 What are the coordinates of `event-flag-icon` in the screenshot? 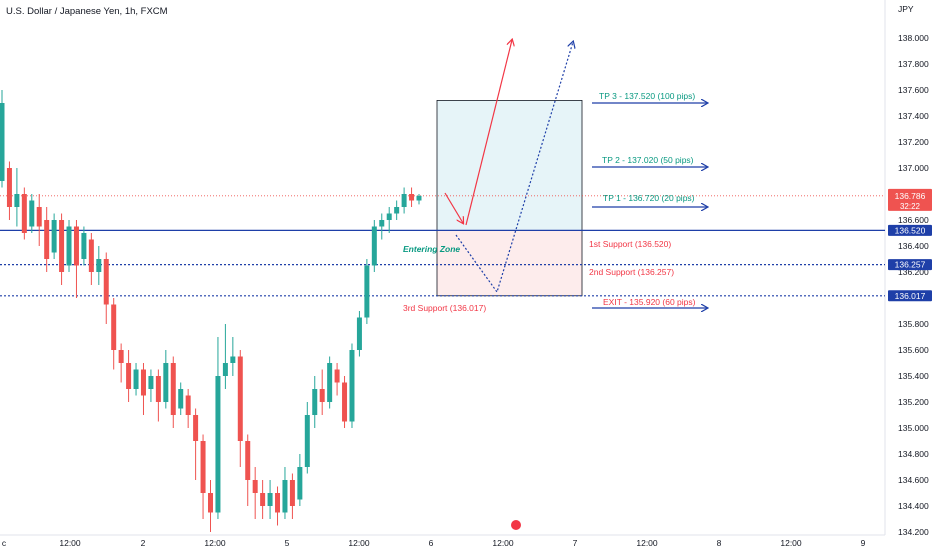 It's located at (516, 525).